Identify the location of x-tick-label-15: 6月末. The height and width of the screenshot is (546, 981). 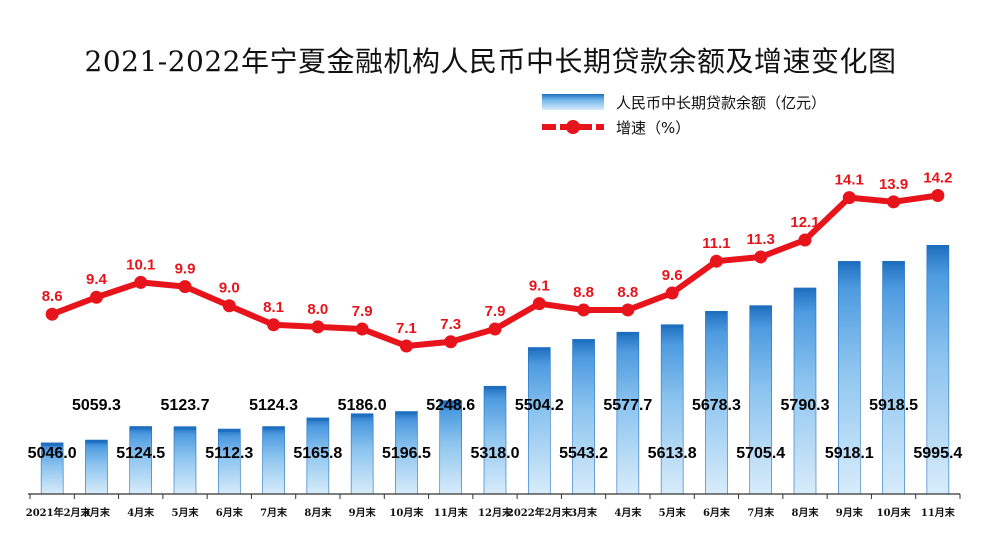
(717, 512).